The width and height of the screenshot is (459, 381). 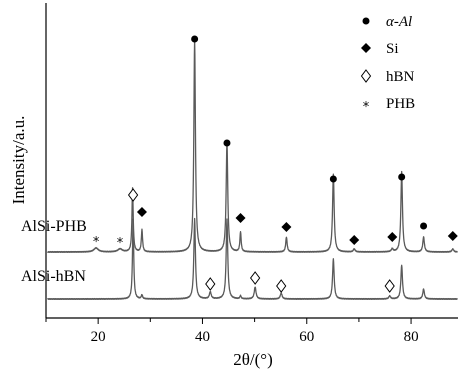 I want to click on legend-item-phb: * PHB, so click(x=389, y=105).